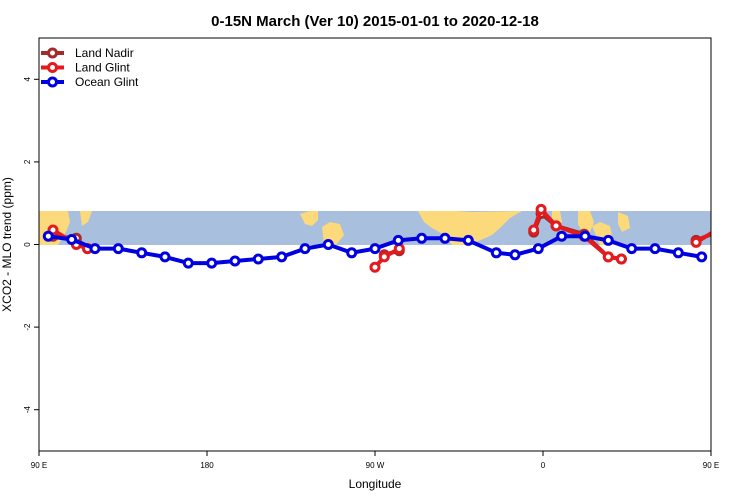 The width and height of the screenshot is (750, 500). Describe the element at coordinates (207, 465) in the screenshot. I see `x-tick-label: 180` at that location.